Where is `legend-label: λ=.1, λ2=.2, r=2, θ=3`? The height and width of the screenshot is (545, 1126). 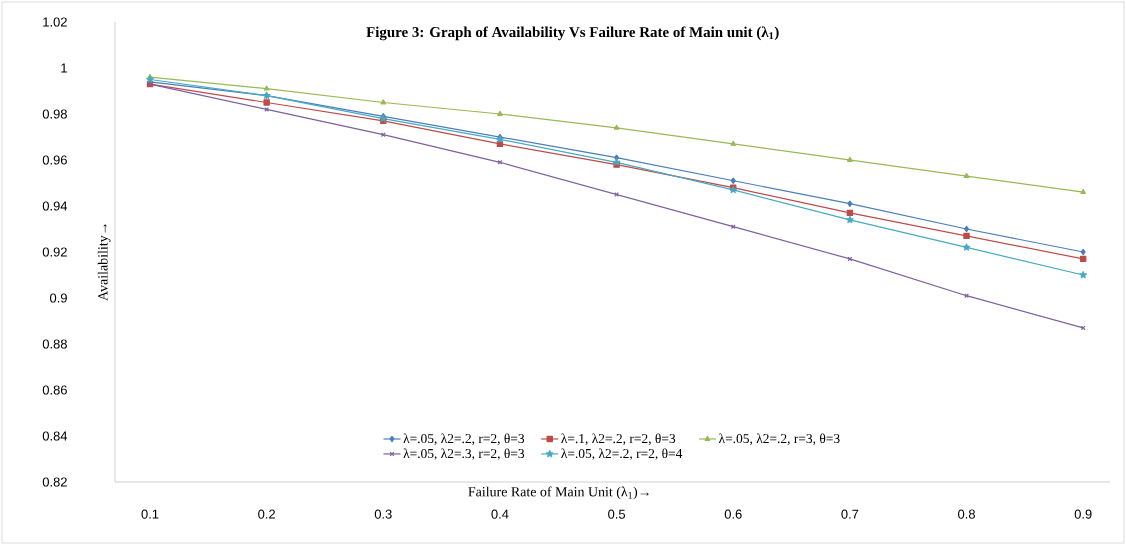
legend-label: λ=.1, λ2=.2, r=2, θ=3 is located at coordinates (618, 439).